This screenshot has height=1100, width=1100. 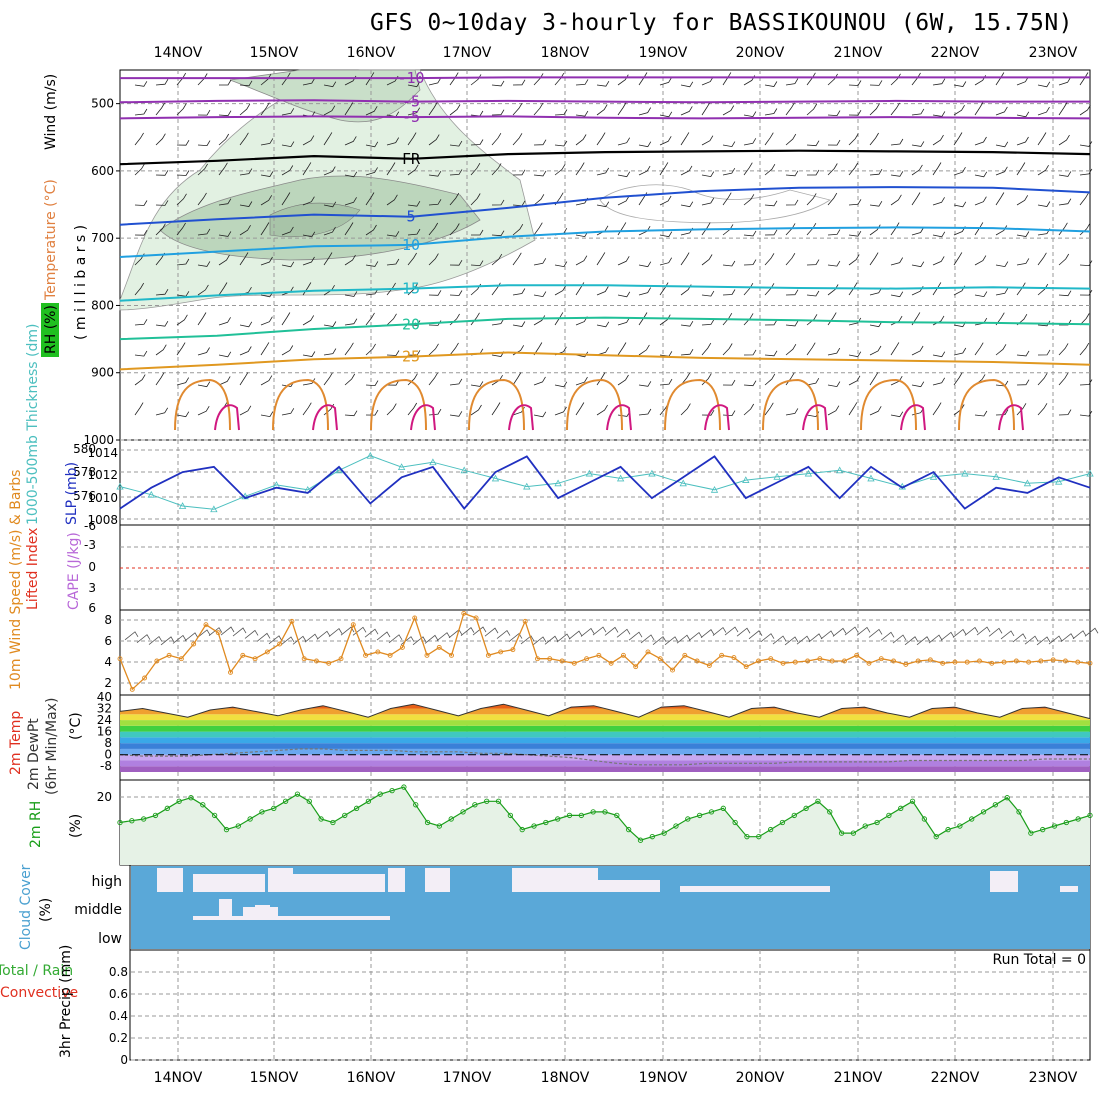 I want to click on rh2m-axis-label: 2m RH, so click(x=36, y=824).